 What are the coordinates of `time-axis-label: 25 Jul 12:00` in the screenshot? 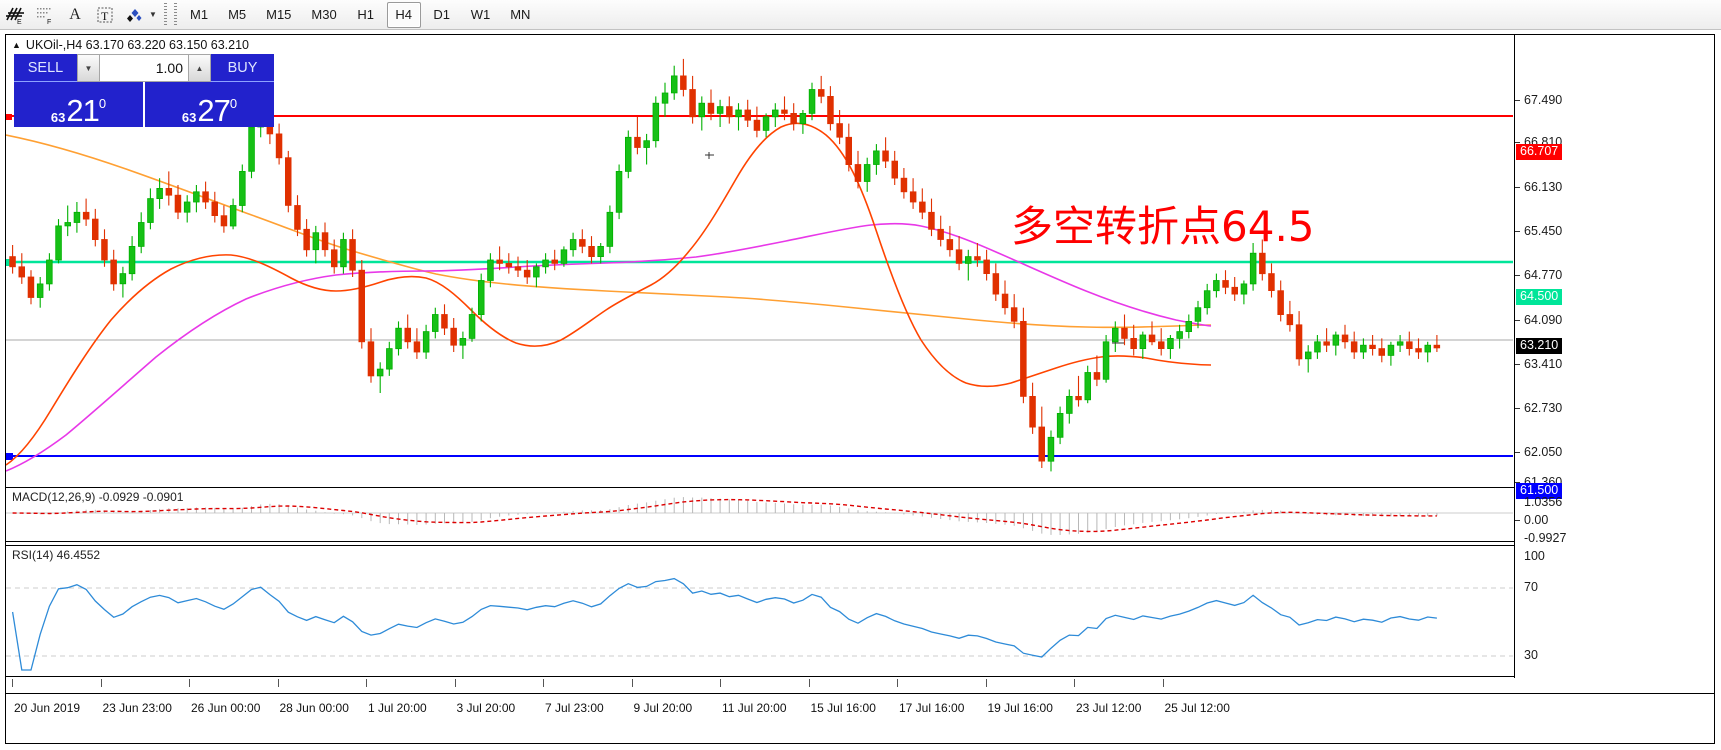 It's located at (1197, 708).